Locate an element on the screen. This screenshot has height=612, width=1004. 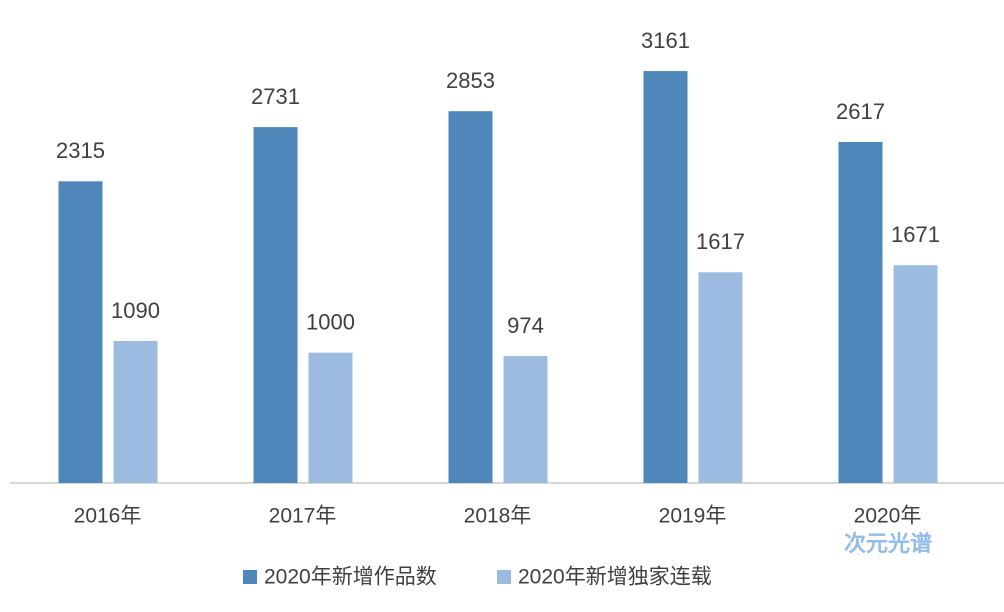
watermark: 次元光谱 is located at coordinates (888, 543).